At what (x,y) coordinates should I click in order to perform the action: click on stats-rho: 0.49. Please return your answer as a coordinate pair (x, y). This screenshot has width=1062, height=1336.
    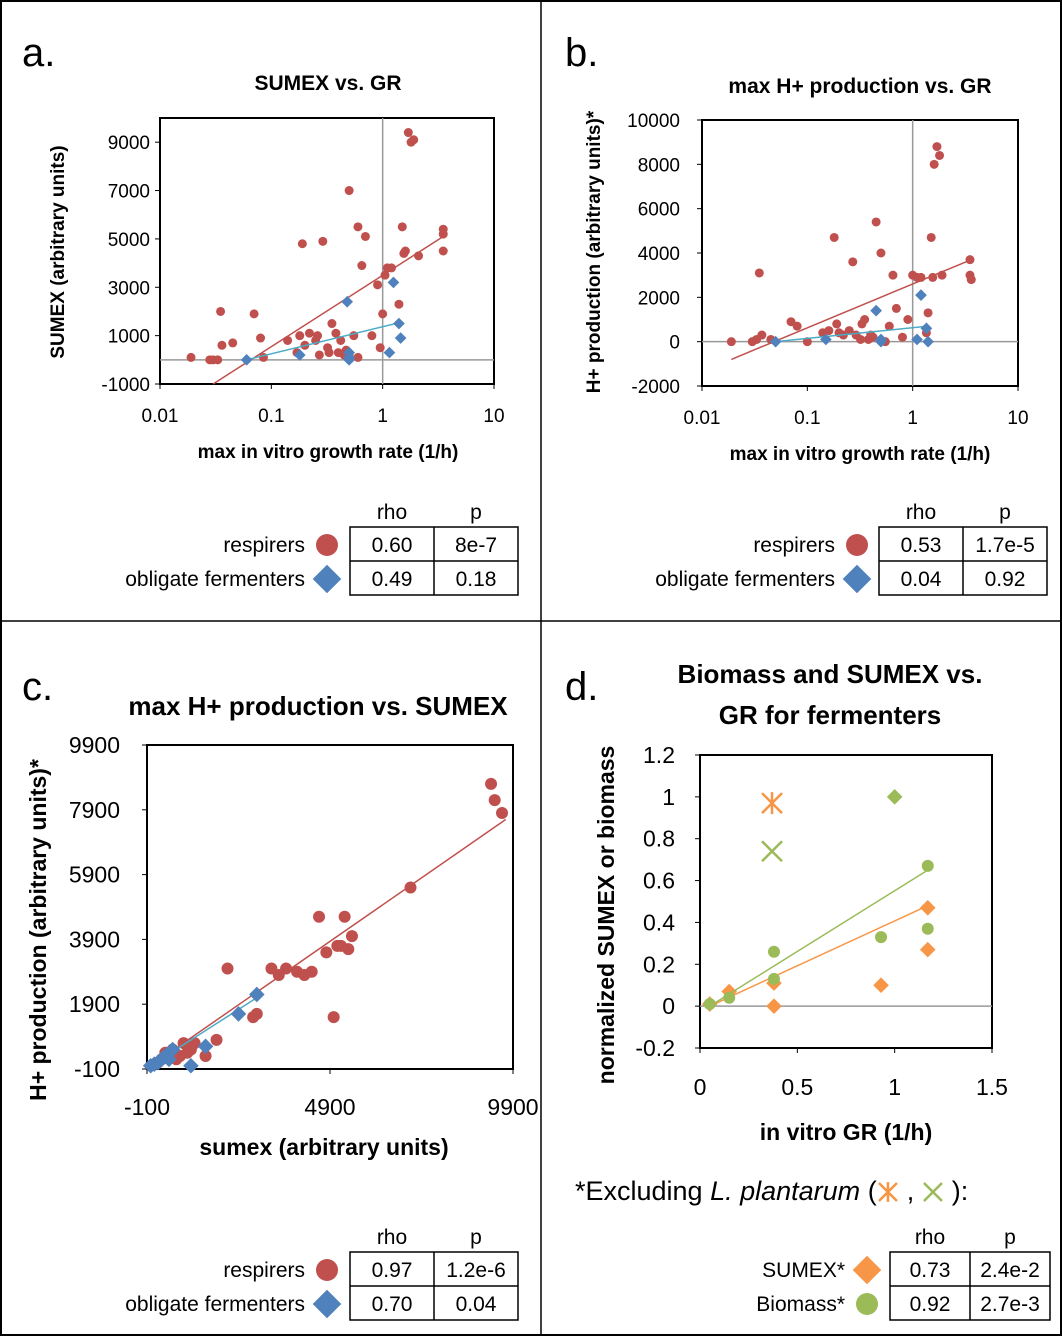
    Looking at the image, I should click on (392, 579).